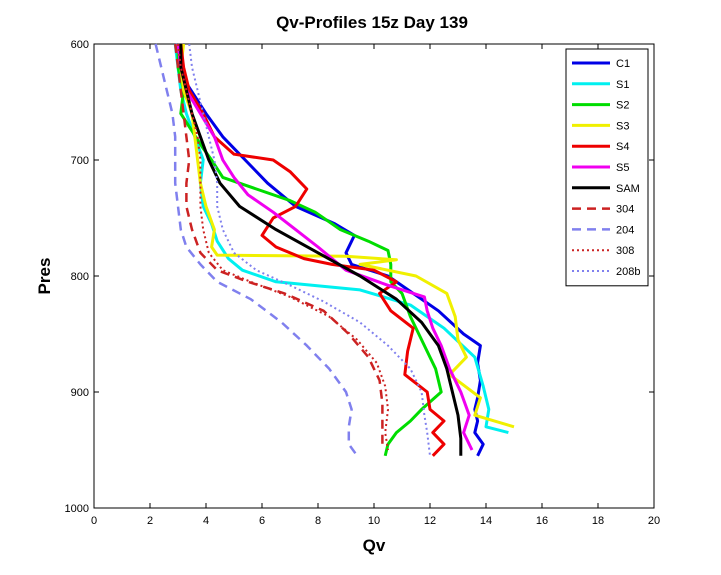 Image resolution: width=721 pixels, height=575 pixels. What do you see at coordinates (372, 22) in the screenshot?
I see `chart-title: Qv-Profiles 15z Day 139` at bounding box center [372, 22].